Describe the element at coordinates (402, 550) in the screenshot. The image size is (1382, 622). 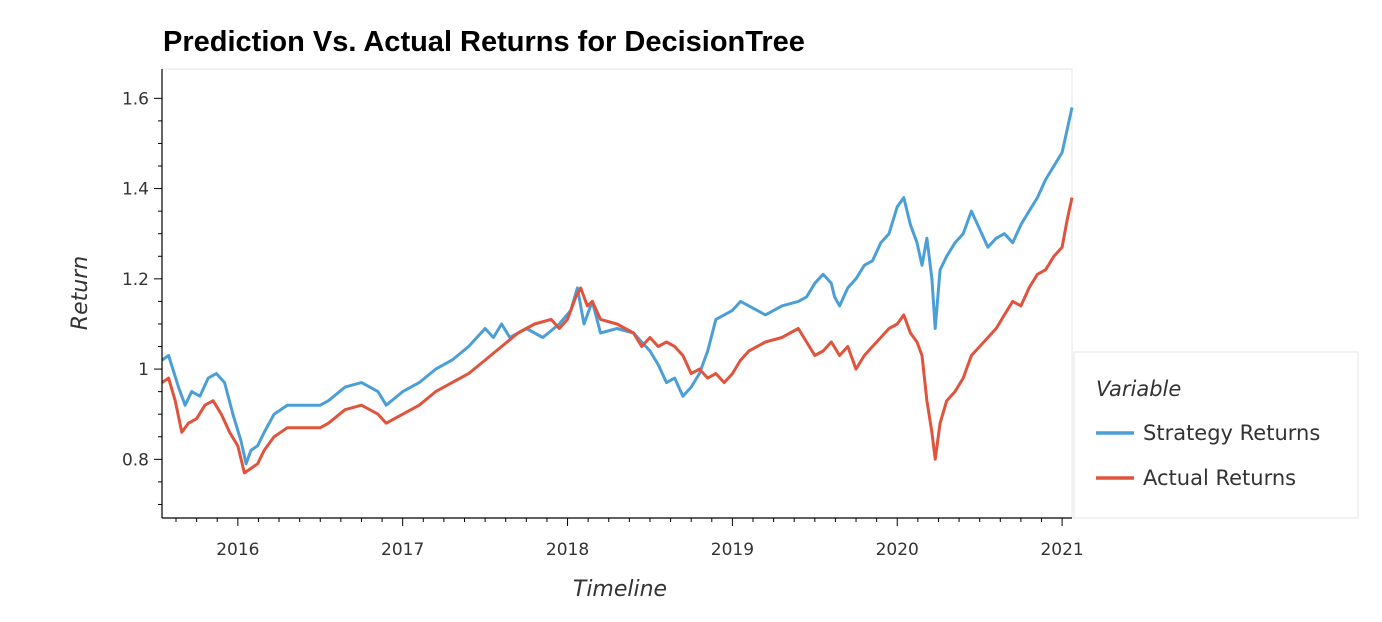
I see `x-tick-label: 2017` at that location.